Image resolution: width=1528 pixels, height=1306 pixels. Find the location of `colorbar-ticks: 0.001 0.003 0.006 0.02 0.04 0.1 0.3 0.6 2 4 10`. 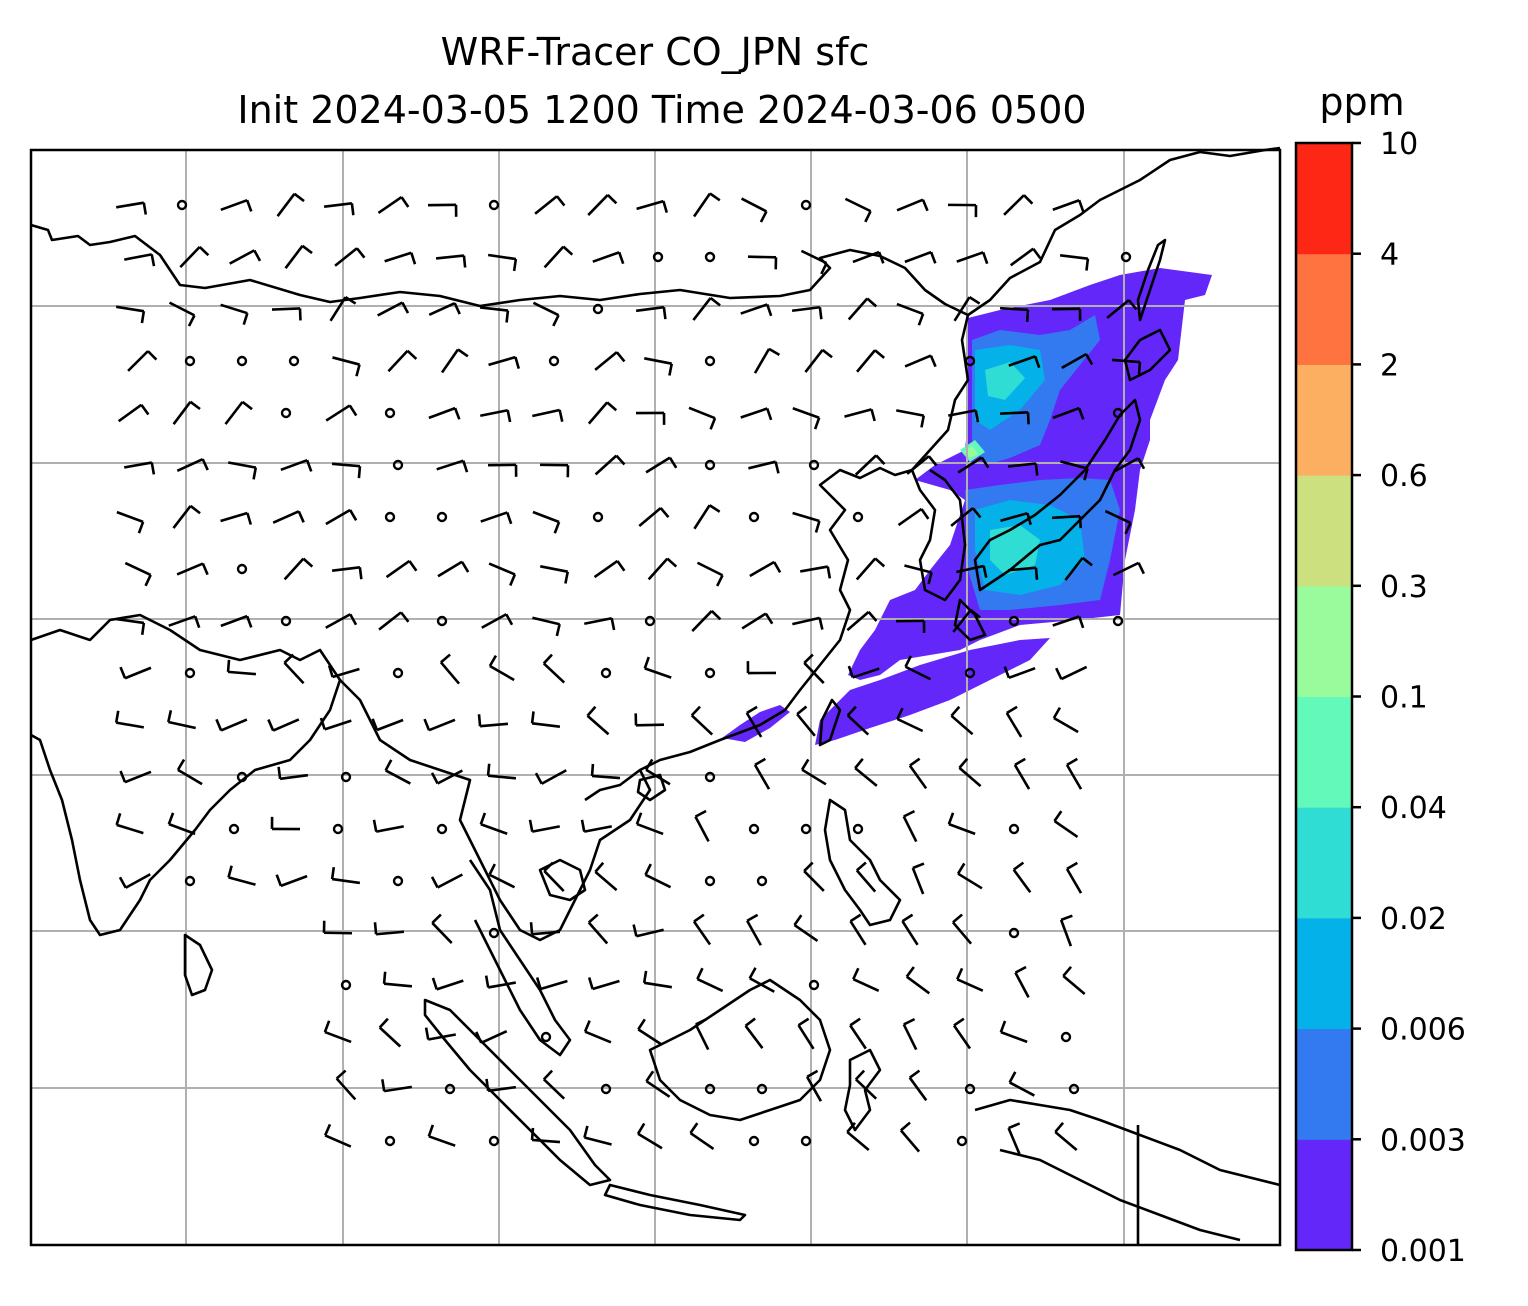

colorbar-ticks: 0.001 0.003 0.006 0.02 0.04 0.1 0.3 0.6 2 4 10 is located at coordinates (1409, 698).